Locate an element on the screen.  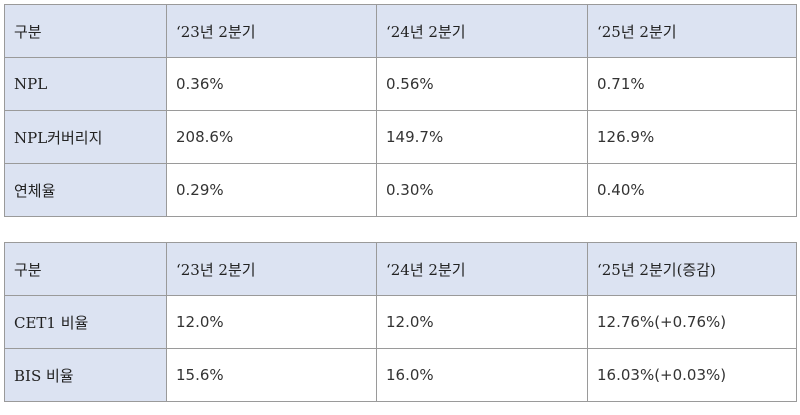
table-cell: 208.6% is located at coordinates (271, 137).